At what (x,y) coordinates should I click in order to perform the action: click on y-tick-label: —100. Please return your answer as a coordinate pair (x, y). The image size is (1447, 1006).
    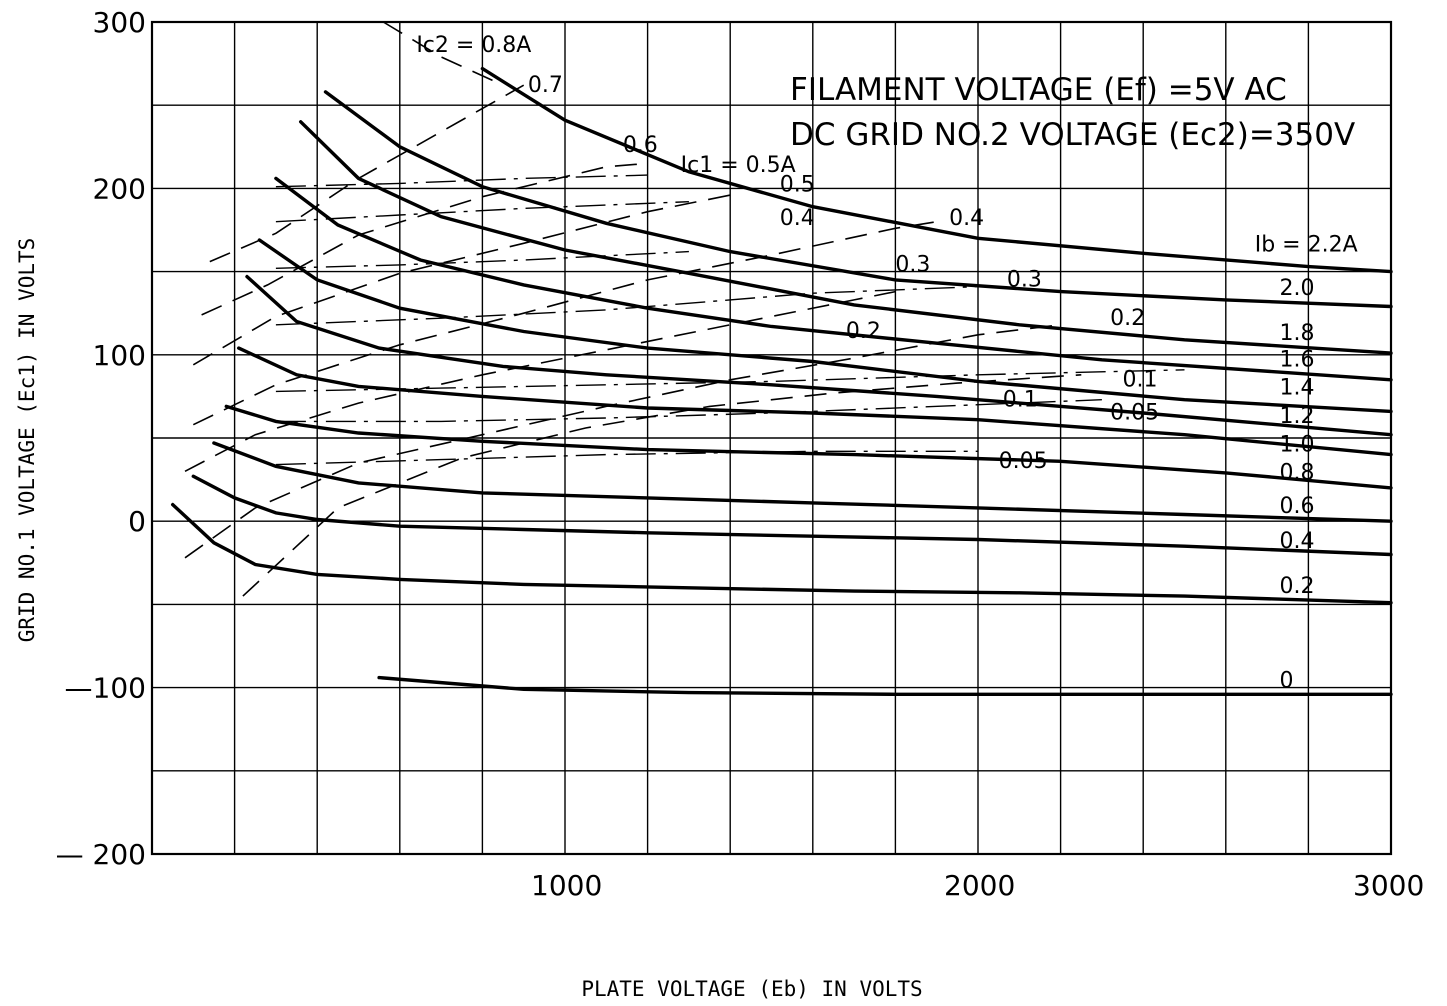
    Looking at the image, I should click on (105, 688).